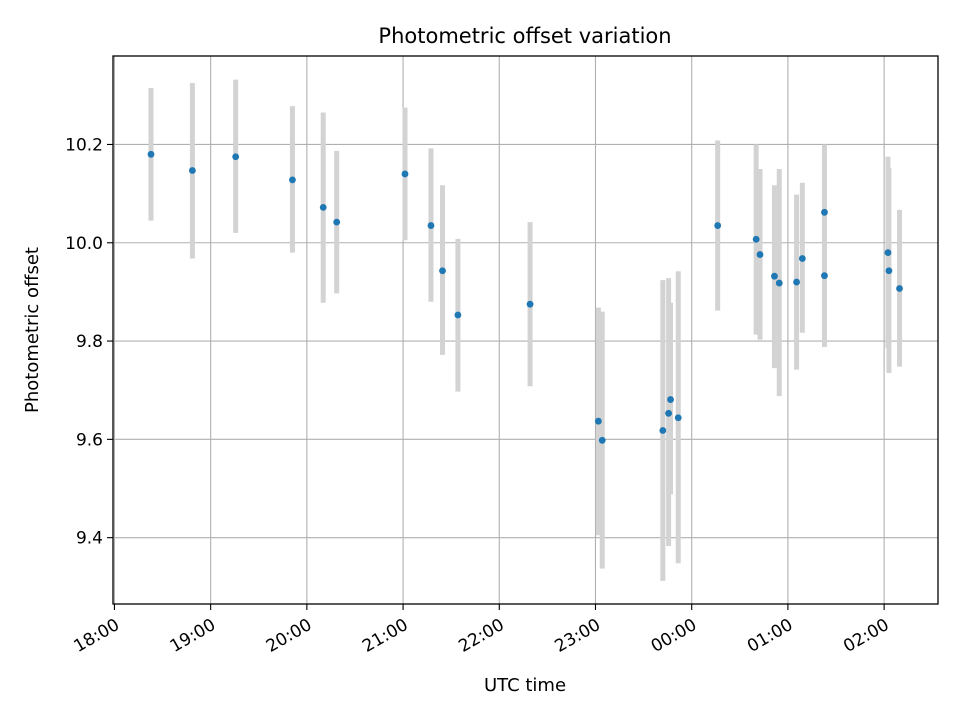 This screenshot has width=960, height=720. I want to click on y-tick-label: 9.4, so click(89, 539).